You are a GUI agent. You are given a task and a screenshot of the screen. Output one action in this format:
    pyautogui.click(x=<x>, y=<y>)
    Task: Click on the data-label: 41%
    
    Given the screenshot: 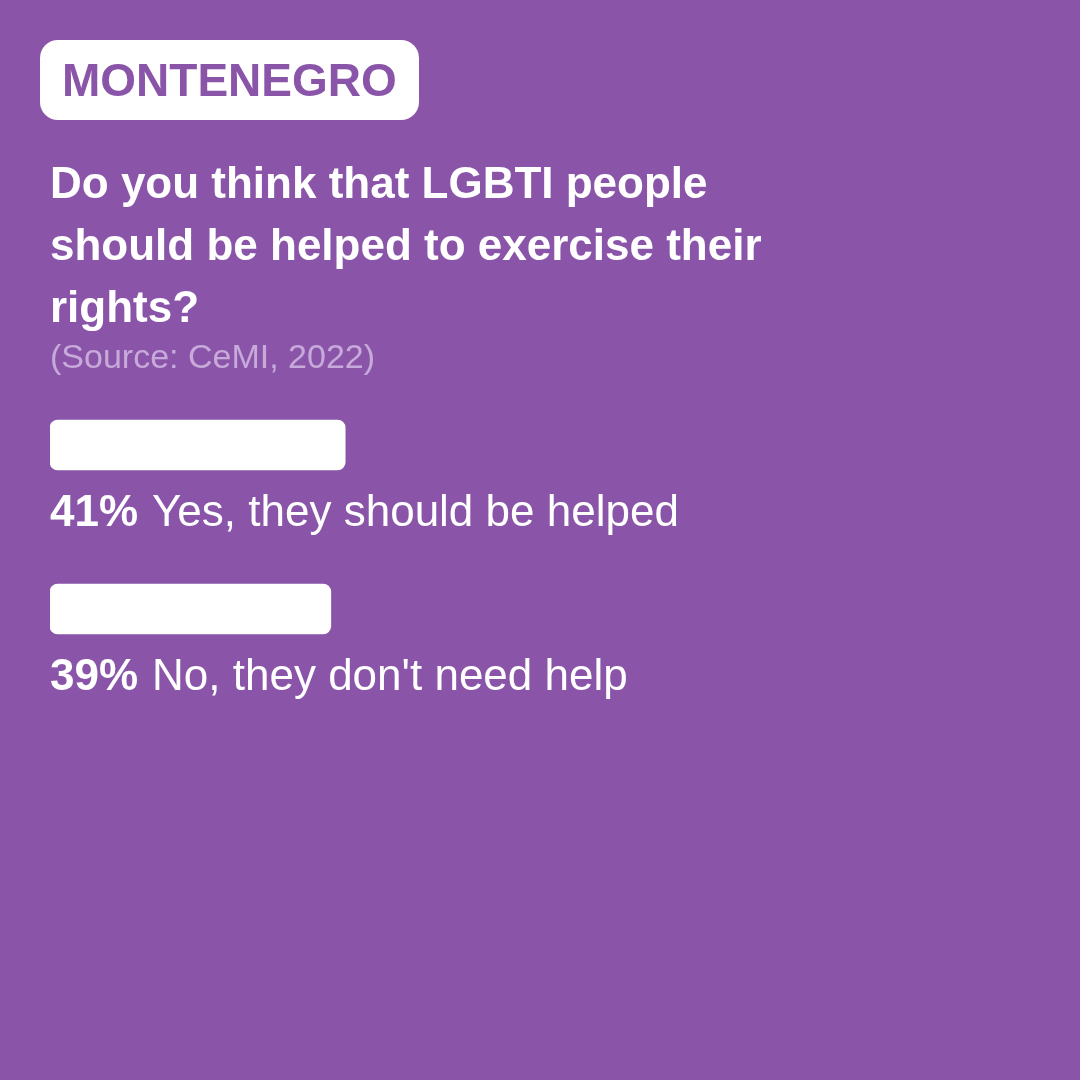 What is the action you would take?
    pyautogui.click(x=94, y=510)
    